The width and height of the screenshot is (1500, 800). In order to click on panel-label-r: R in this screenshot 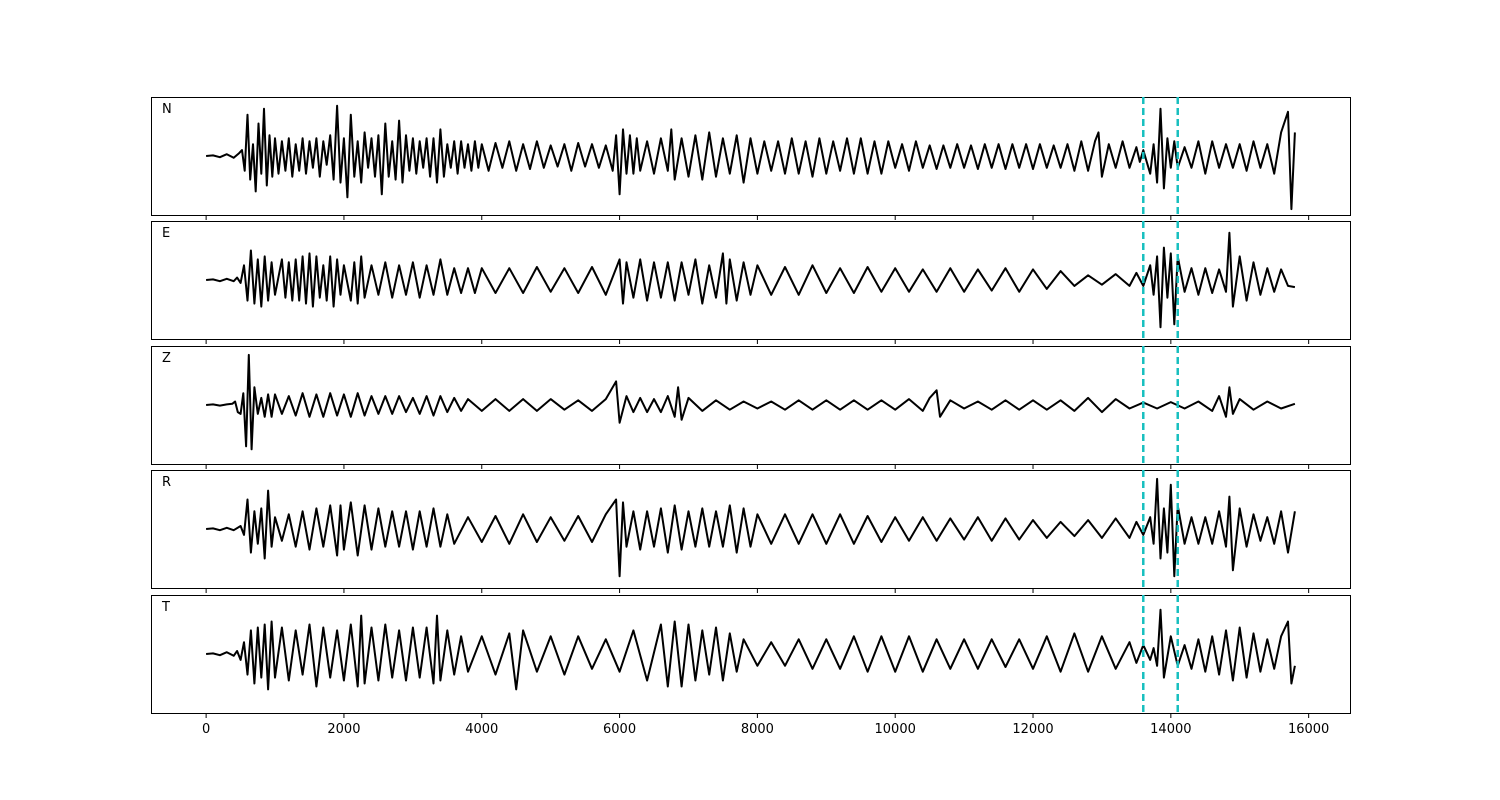, I will do `click(166, 482)`.